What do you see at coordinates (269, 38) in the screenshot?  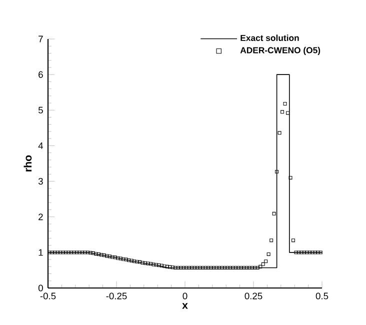 I see `legend-label: Exact solution` at bounding box center [269, 38].